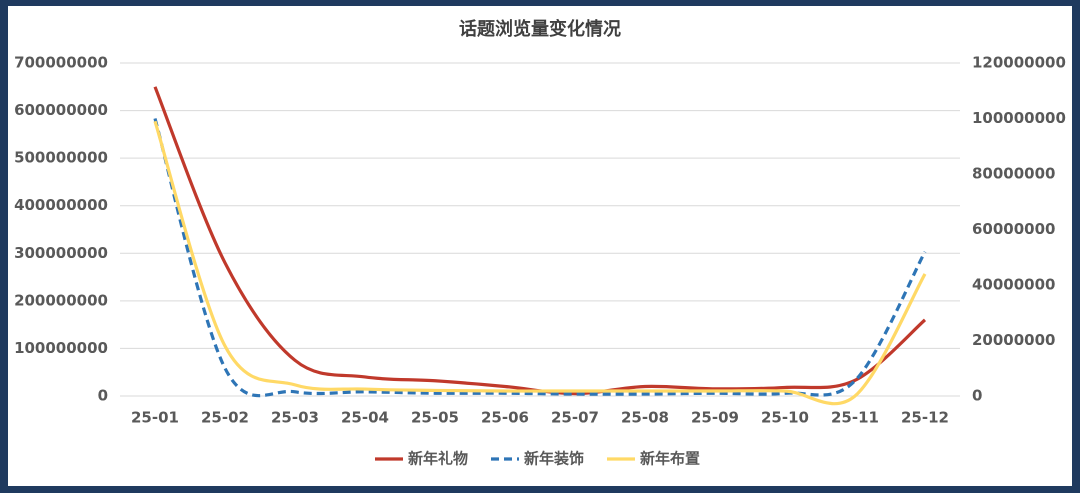  What do you see at coordinates (435, 418) in the screenshot?
I see `x-tick-label: 25-05` at bounding box center [435, 418].